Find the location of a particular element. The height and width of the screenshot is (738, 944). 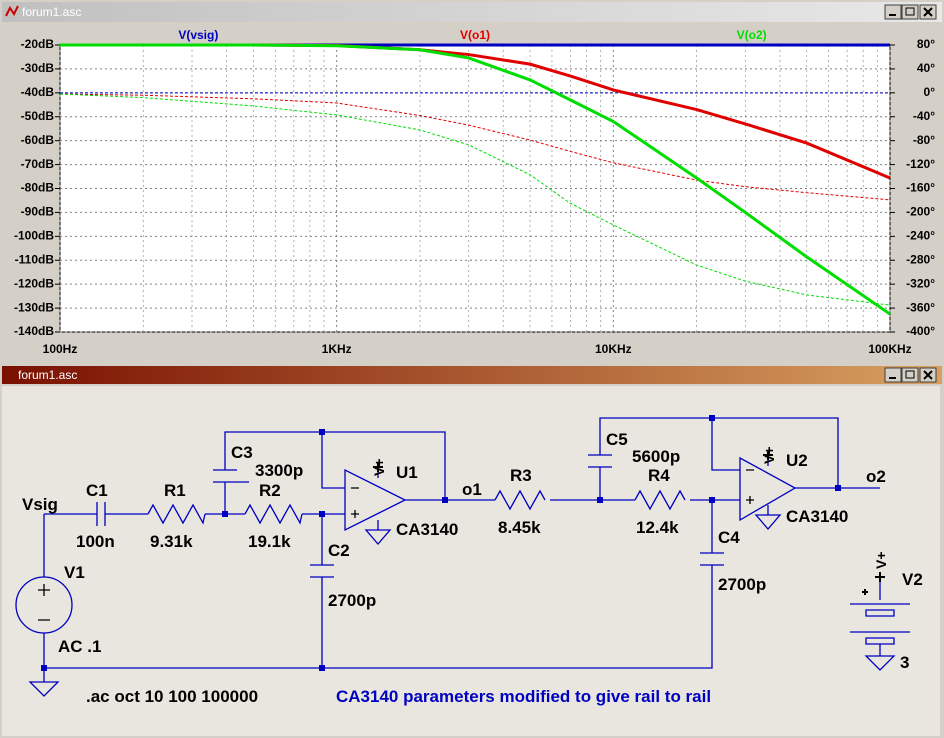

capacitor-plates is located at coordinates (410, 516).